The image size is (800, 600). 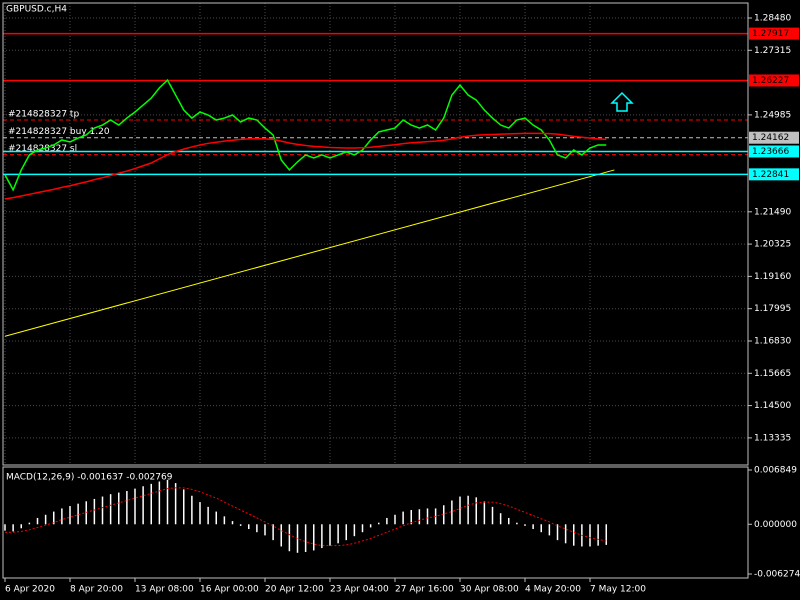 What do you see at coordinates (775, 525) in the screenshot?
I see `y-tick-label: 0.000000` at bounding box center [775, 525].